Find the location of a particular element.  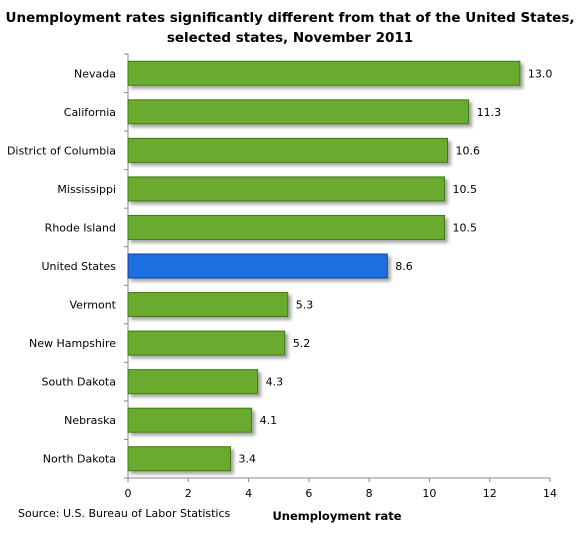

value-label: 10.6 is located at coordinates (468, 150).